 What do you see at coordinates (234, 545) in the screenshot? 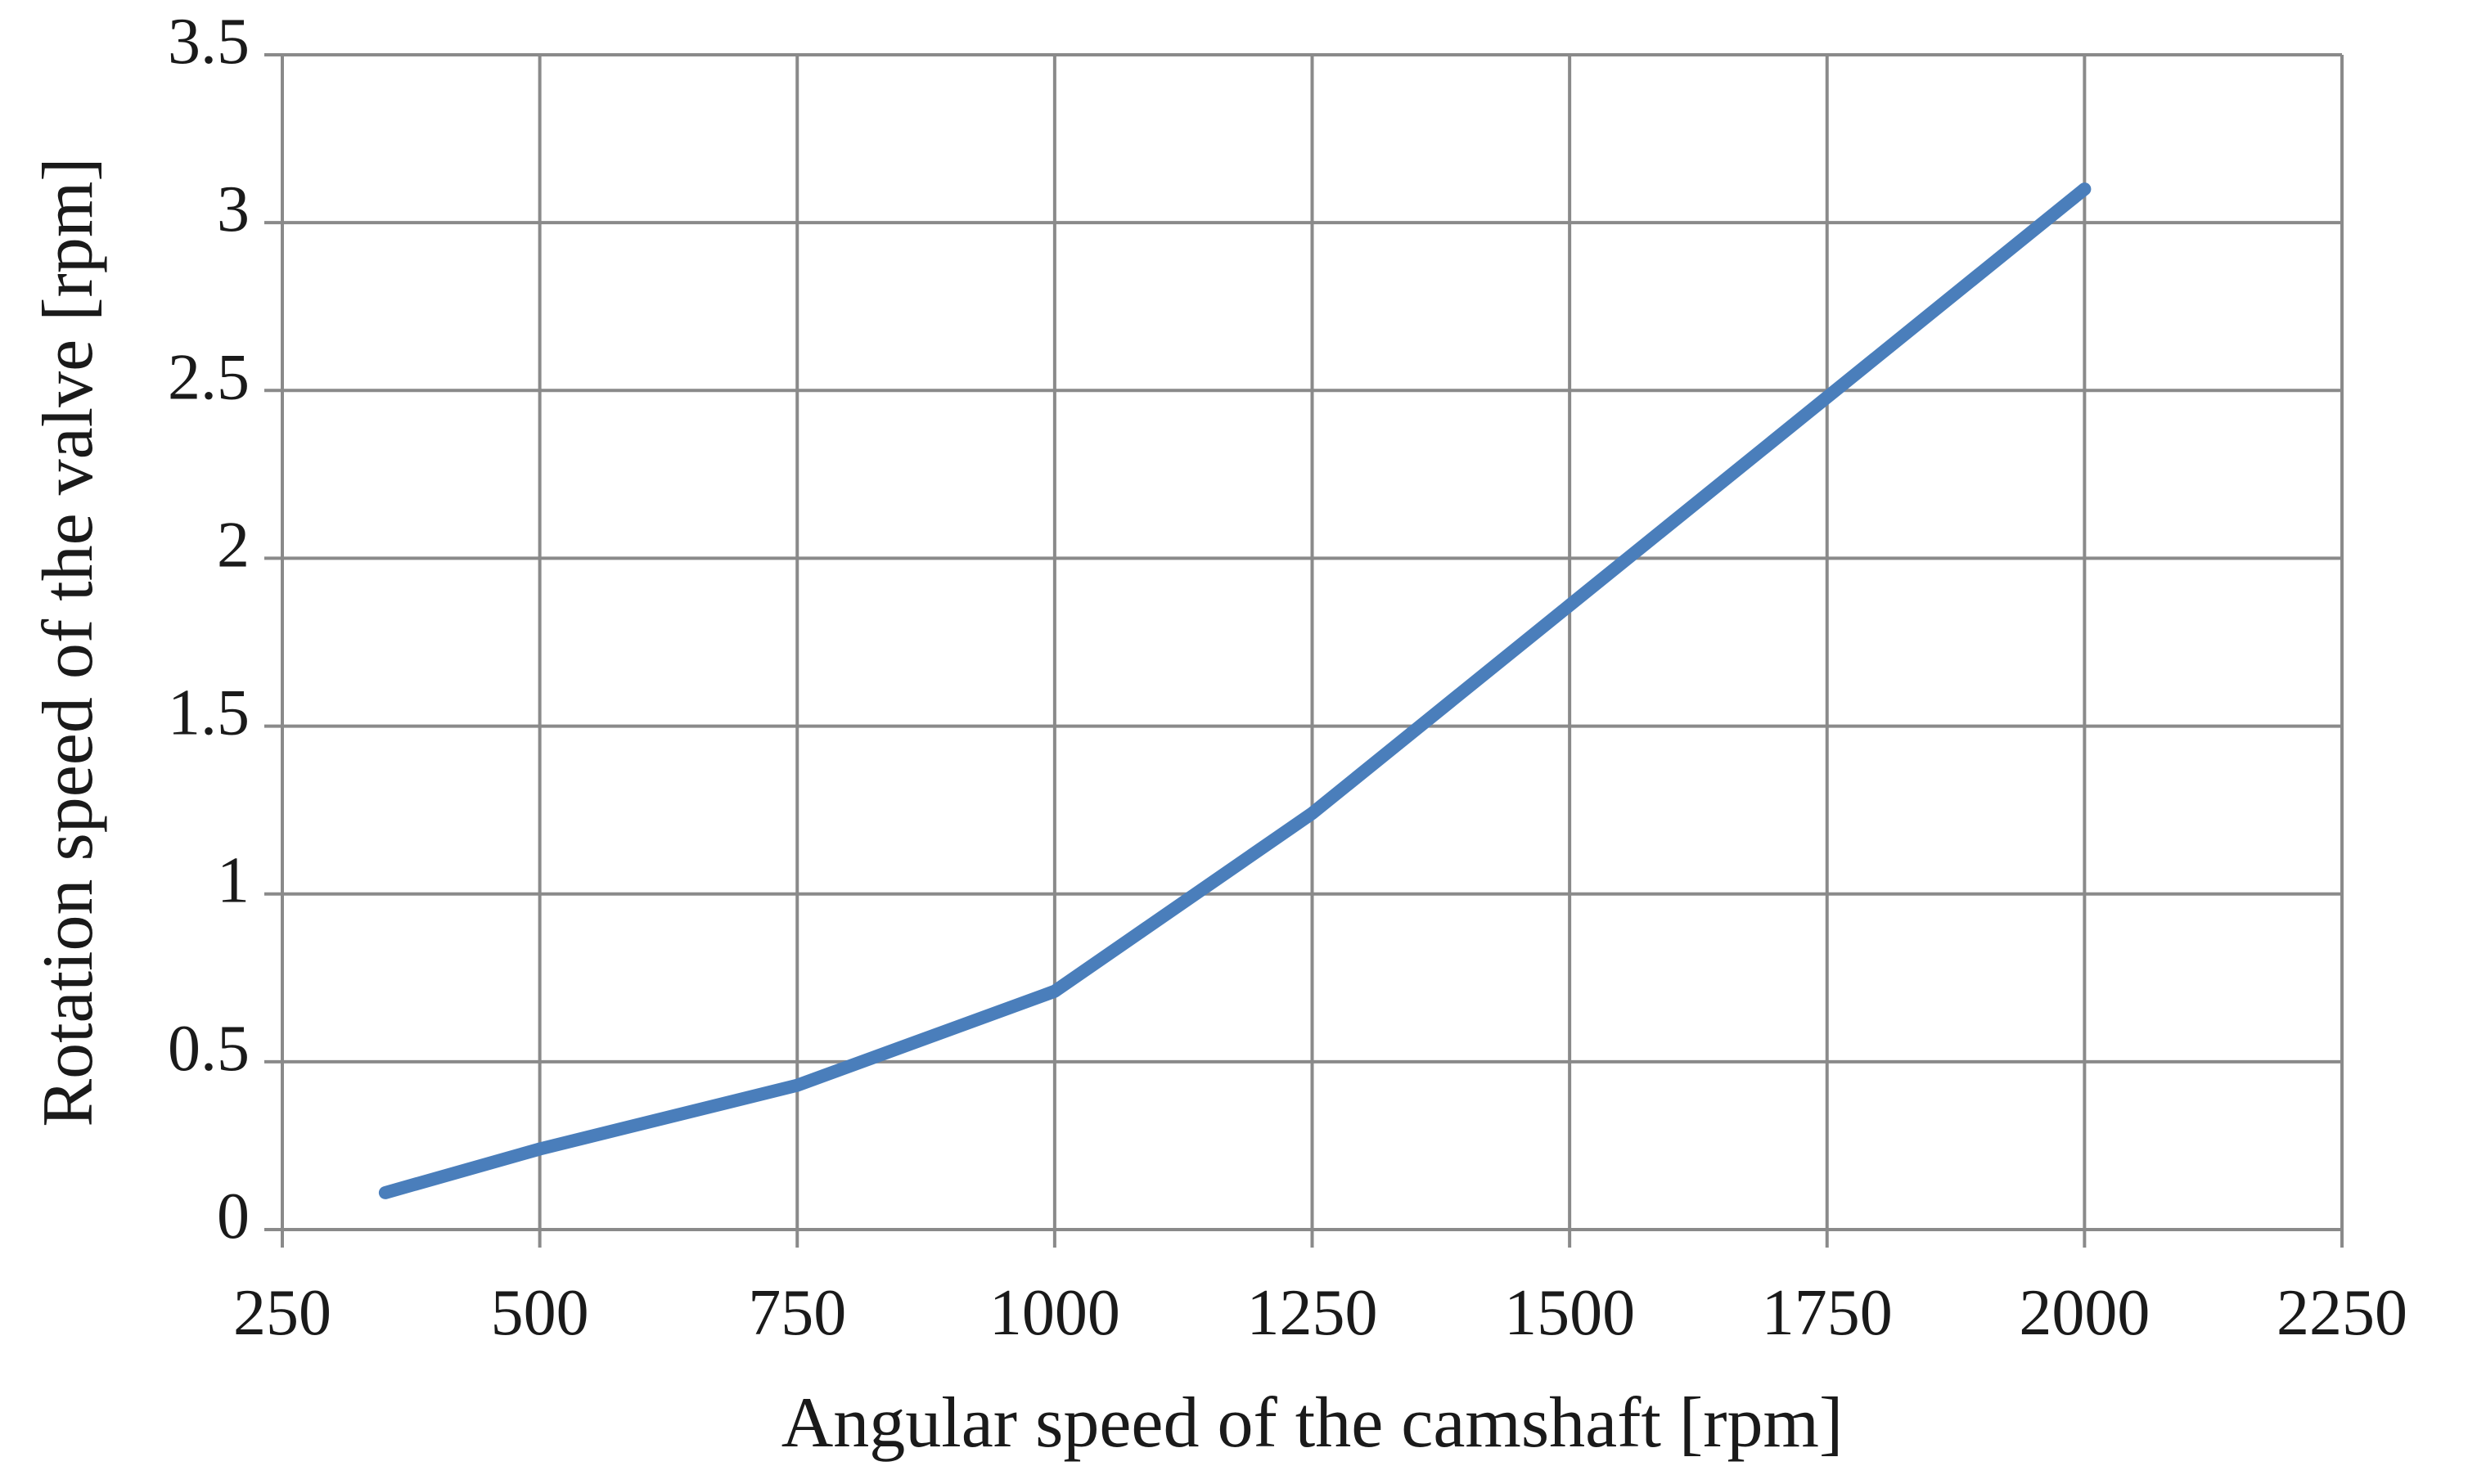
I see `y-tick-label: 2` at bounding box center [234, 545].